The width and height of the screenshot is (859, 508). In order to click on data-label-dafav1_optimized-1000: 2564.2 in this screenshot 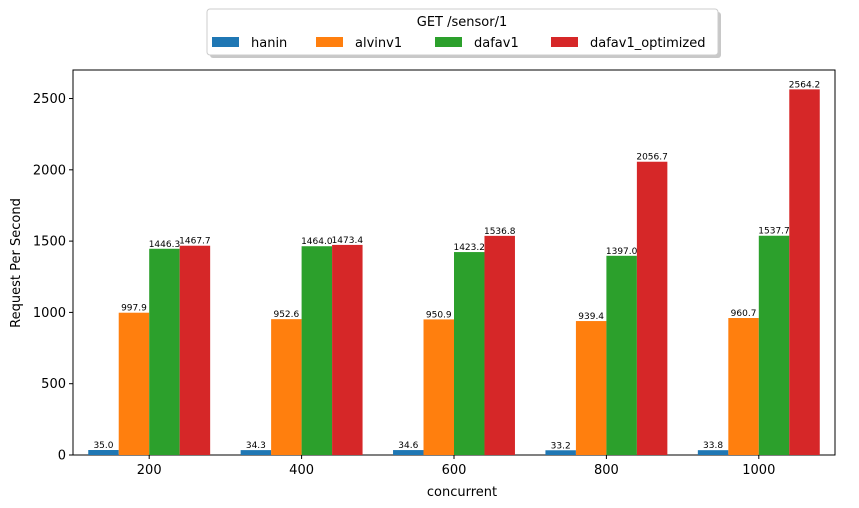, I will do `click(805, 85)`.